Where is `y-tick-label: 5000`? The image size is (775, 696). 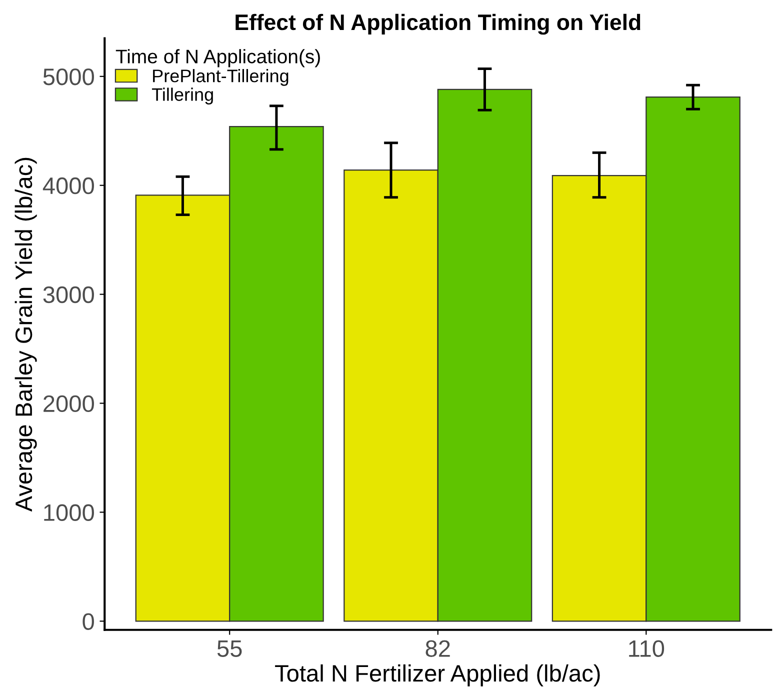
y-tick-label: 5000 is located at coordinates (68, 77).